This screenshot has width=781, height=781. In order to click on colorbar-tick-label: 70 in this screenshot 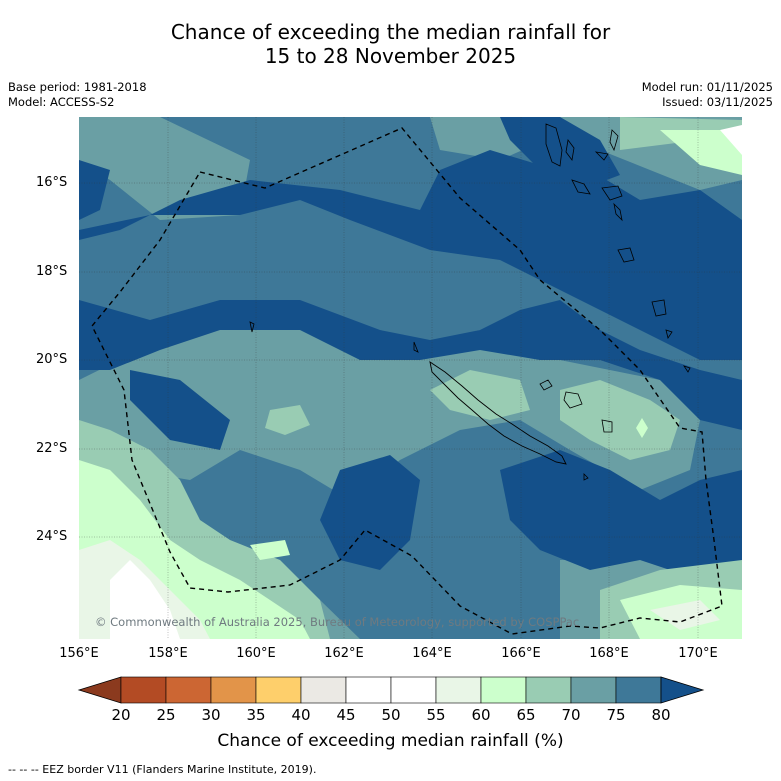, I will do `click(571, 715)`.